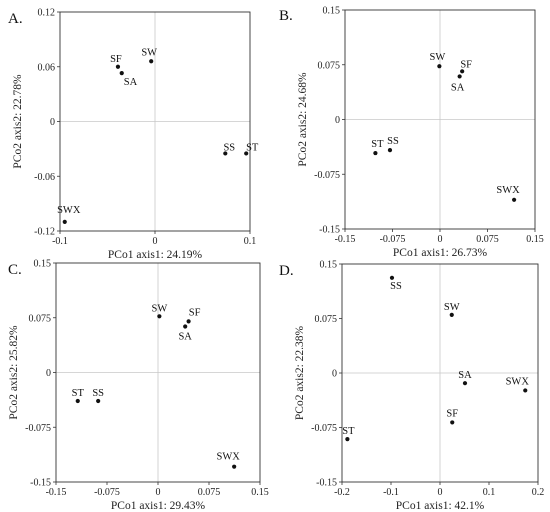 This screenshot has width=550, height=512. Describe the element at coordinates (18, 121) in the screenshot. I see `y-axis-label: PCo2 axis2: 22.78%` at that location.